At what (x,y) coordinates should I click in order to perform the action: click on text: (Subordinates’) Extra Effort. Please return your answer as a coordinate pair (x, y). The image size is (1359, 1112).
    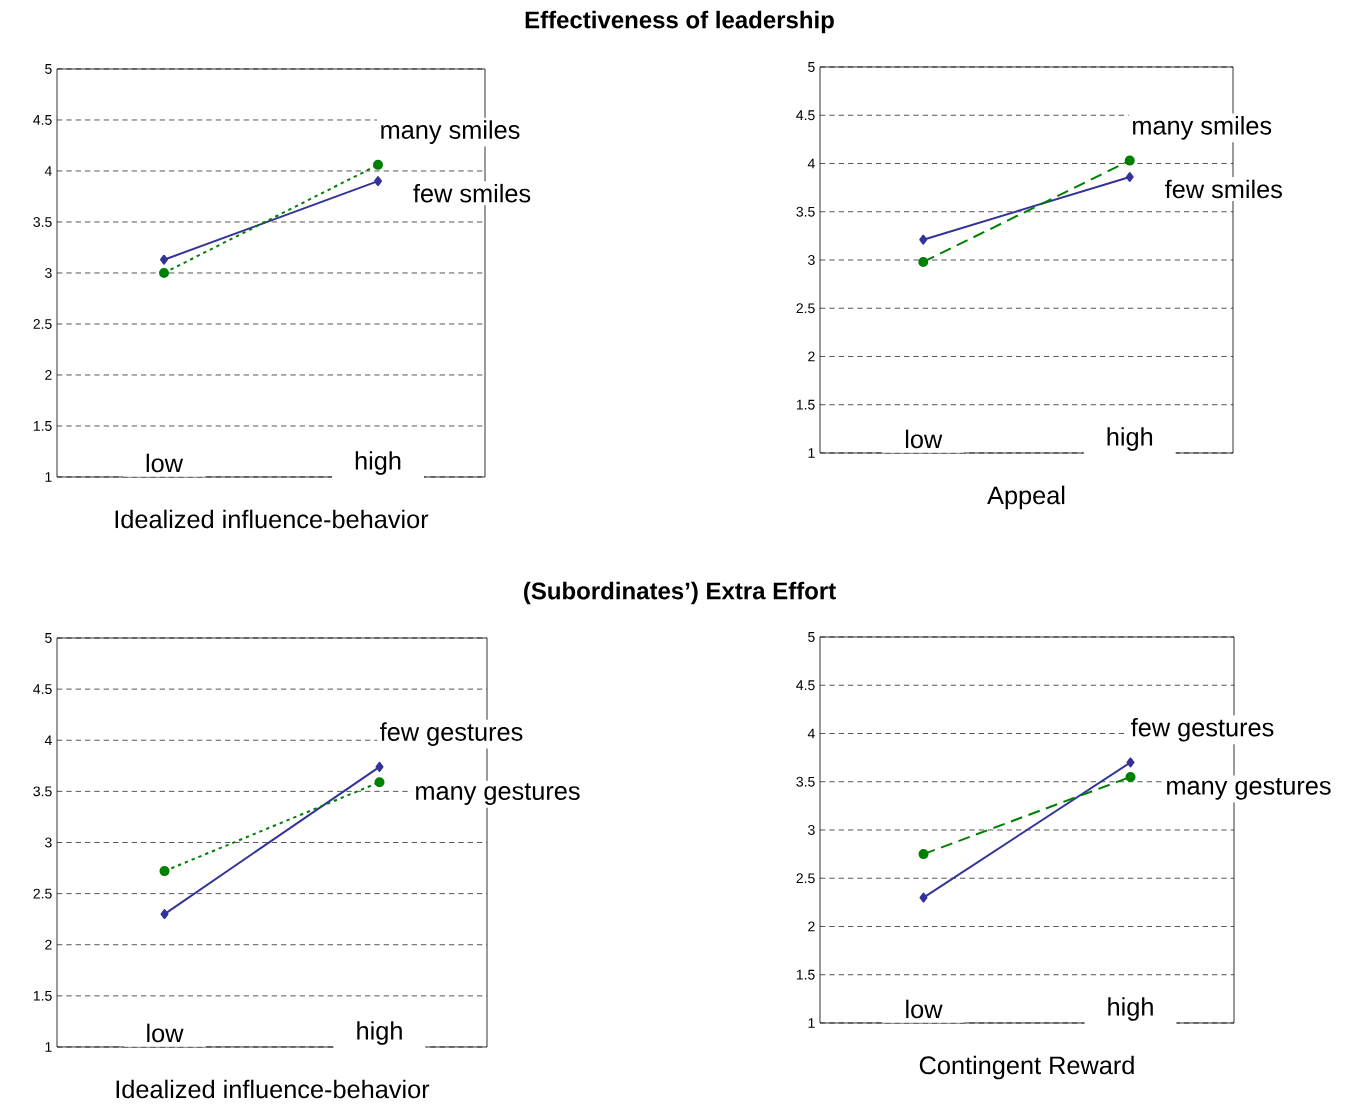
    Looking at the image, I should click on (680, 593).